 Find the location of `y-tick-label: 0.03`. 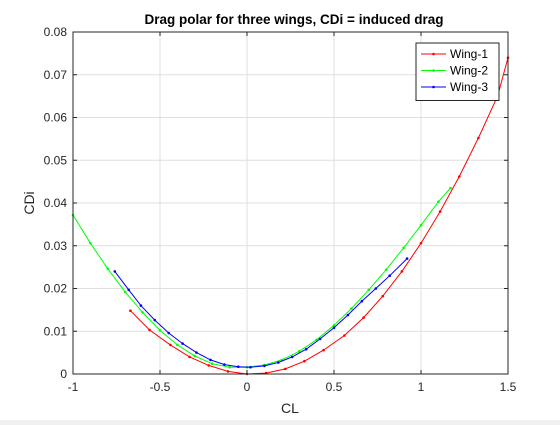

y-tick-label: 0.03 is located at coordinates (56, 246).